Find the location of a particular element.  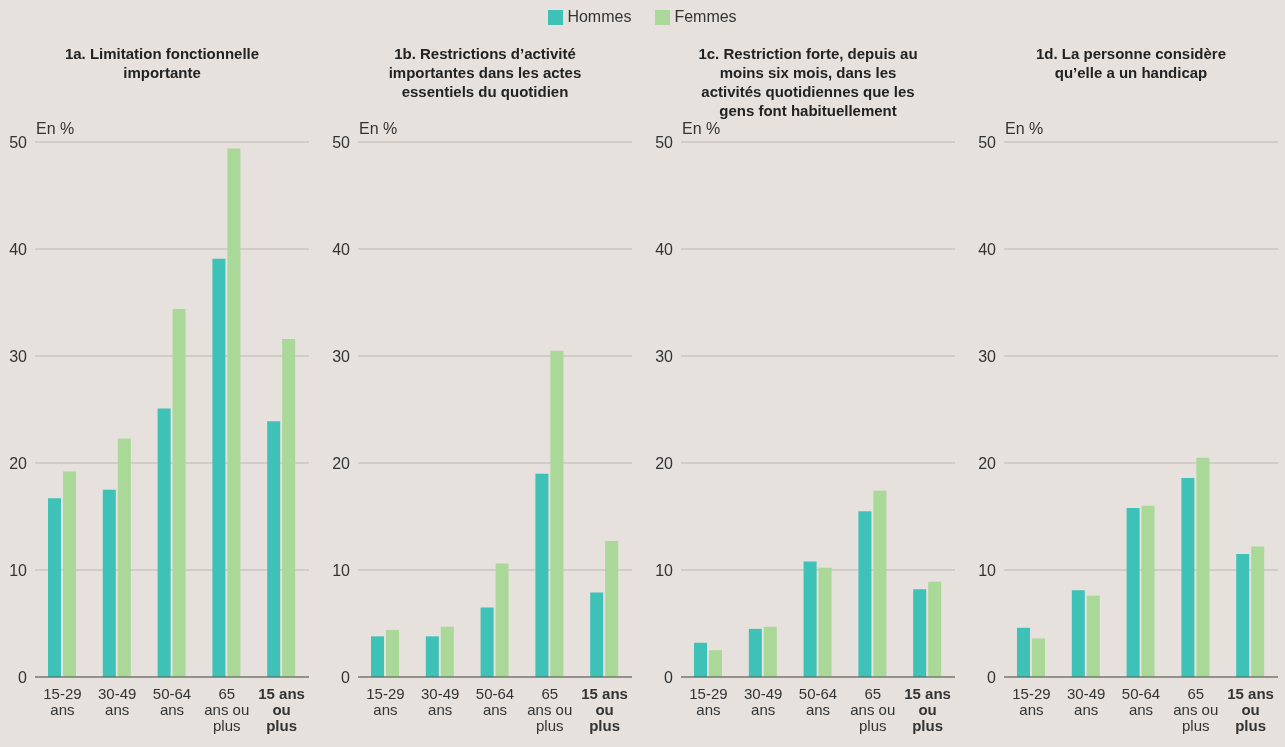

chart-title: 1a. Limitation fonctionnelle importante is located at coordinates (162, 63).